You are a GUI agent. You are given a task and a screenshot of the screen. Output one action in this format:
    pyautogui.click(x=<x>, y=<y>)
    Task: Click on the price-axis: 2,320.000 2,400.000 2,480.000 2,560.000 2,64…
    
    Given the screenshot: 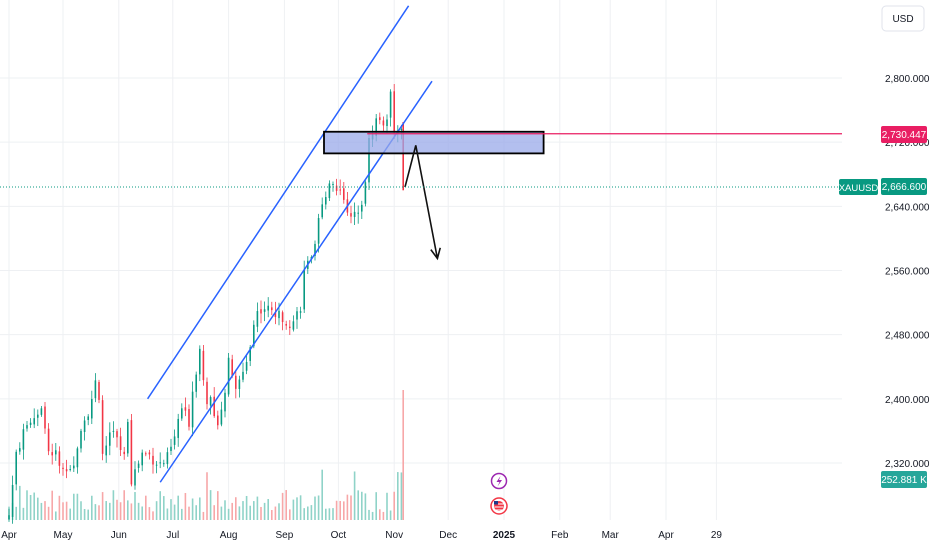 What is the action you would take?
    pyautogui.click(x=907, y=272)
    